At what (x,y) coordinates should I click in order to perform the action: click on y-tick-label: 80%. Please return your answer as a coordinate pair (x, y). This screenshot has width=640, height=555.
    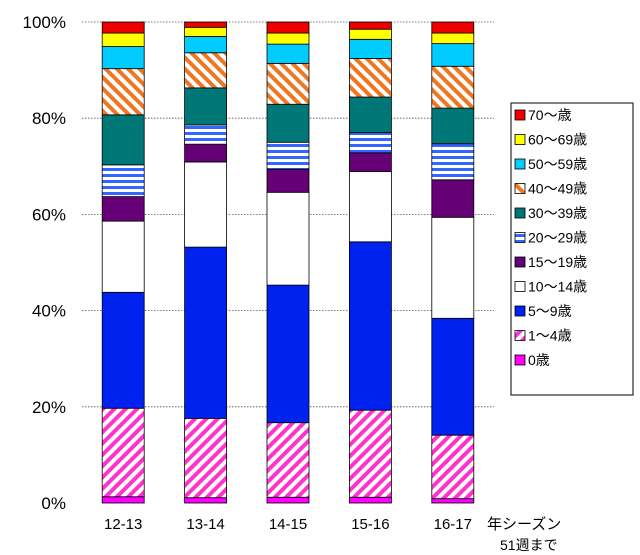
    Looking at the image, I should click on (49, 118).